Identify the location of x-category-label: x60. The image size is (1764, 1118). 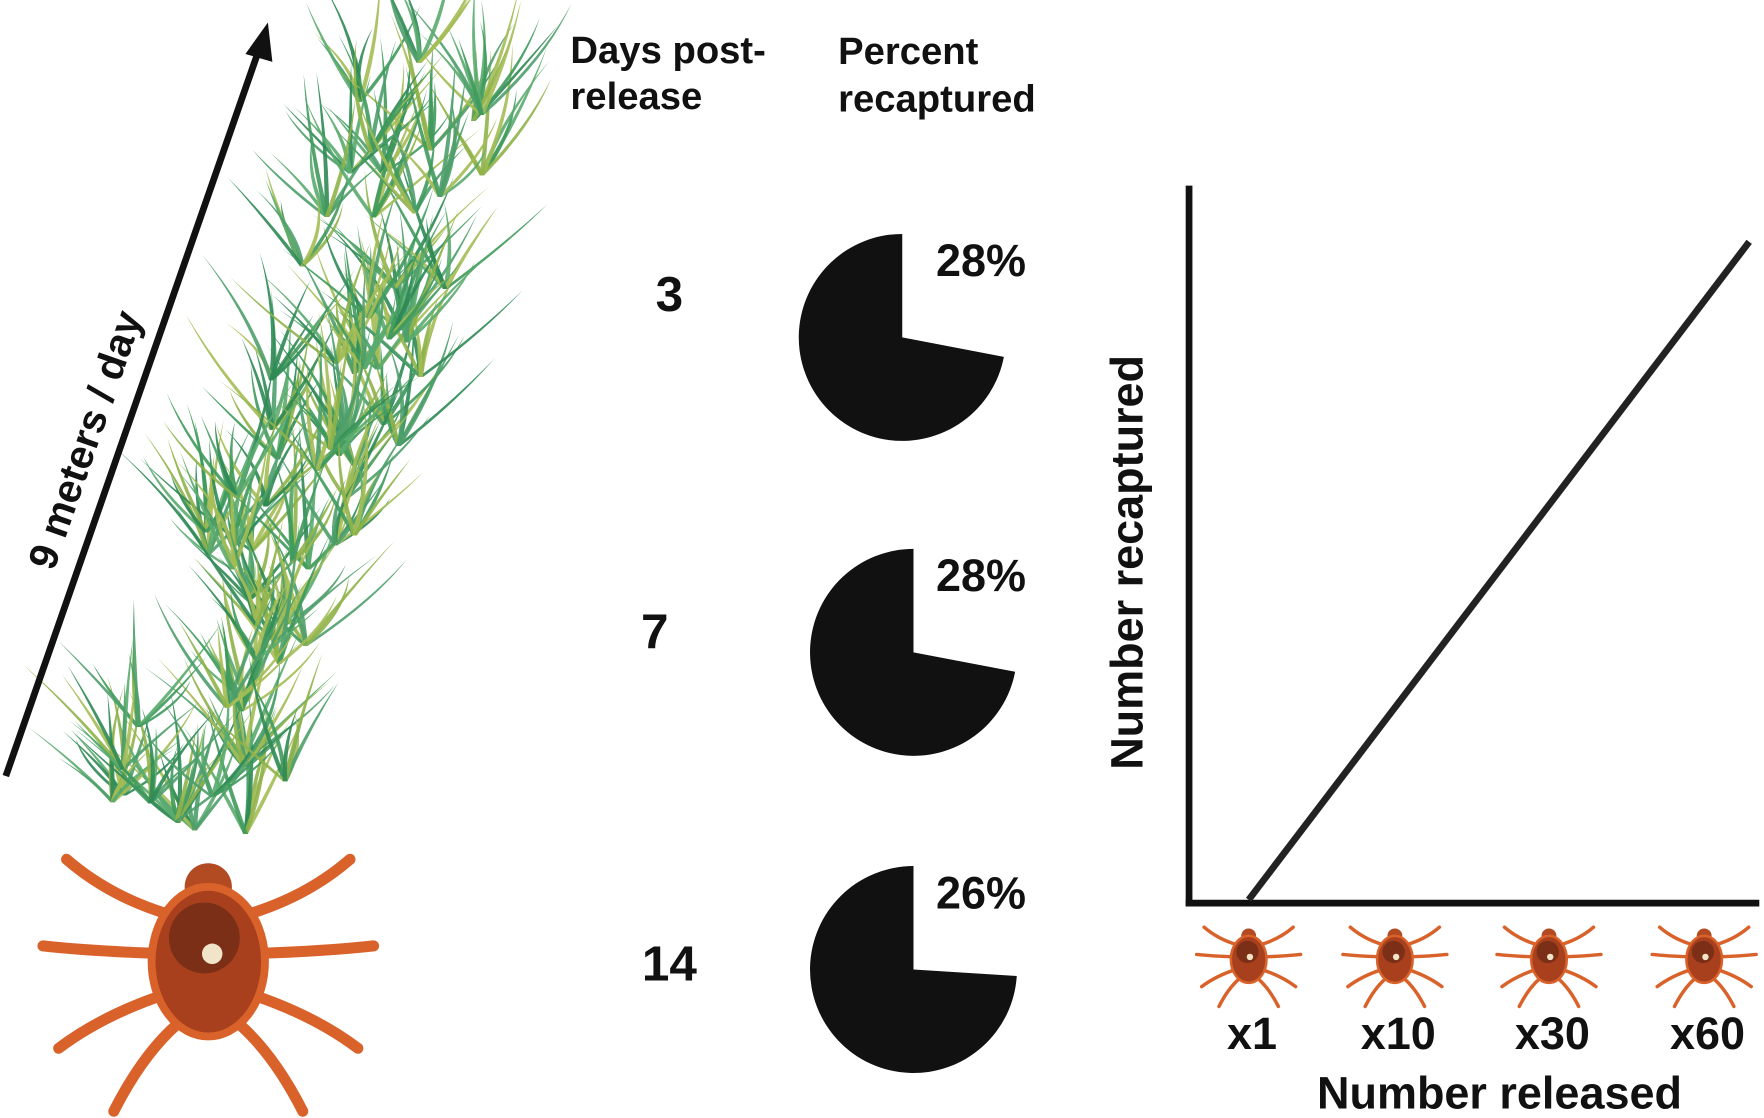
(1707, 1033).